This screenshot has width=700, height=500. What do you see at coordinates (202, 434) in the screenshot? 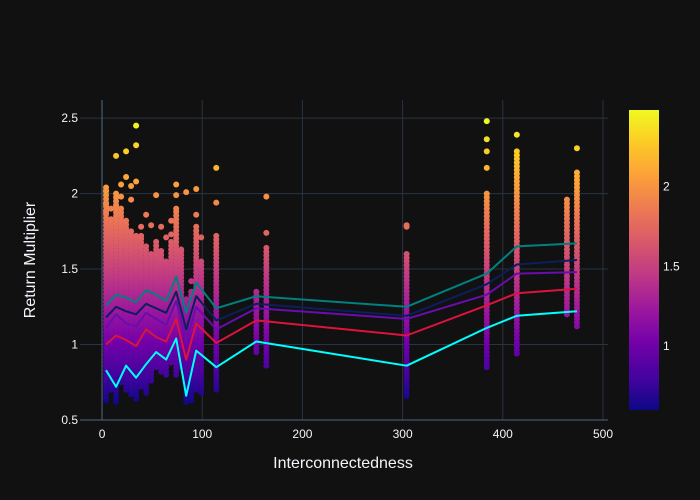
I see `x-tick-label: 100` at bounding box center [202, 434].